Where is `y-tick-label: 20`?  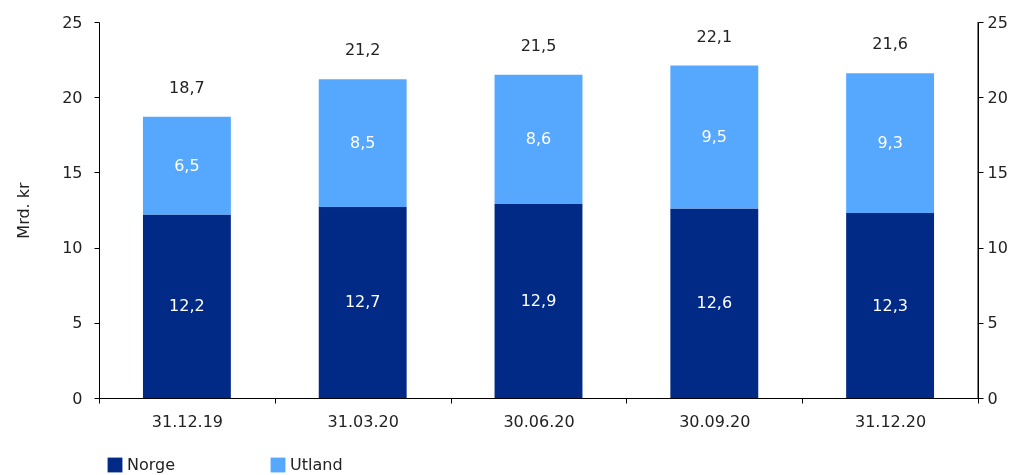
y-tick-label: 20 is located at coordinates (72, 97).